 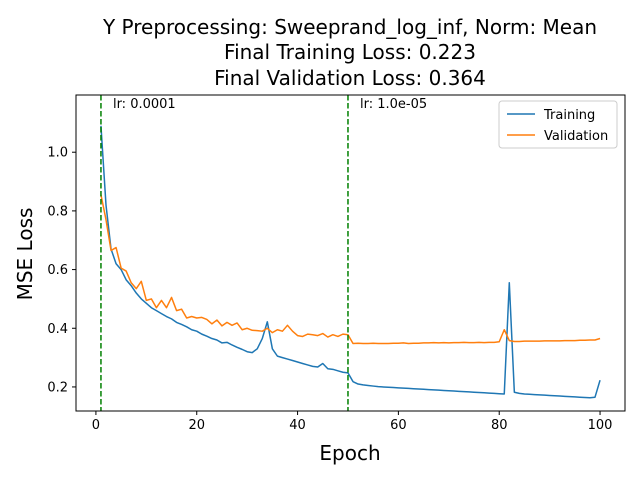 I want to click on y-axis-label: MSE Loss, so click(x=25, y=254).